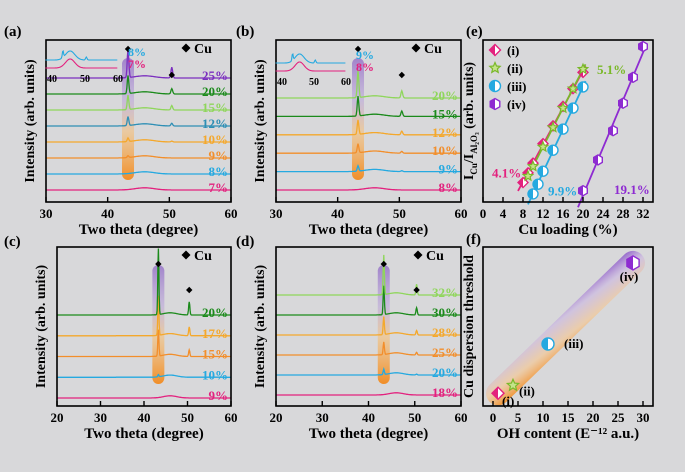 The image size is (685, 472). What do you see at coordinates (523, 213) in the screenshot?
I see `xtick-label: 8` at bounding box center [523, 213].